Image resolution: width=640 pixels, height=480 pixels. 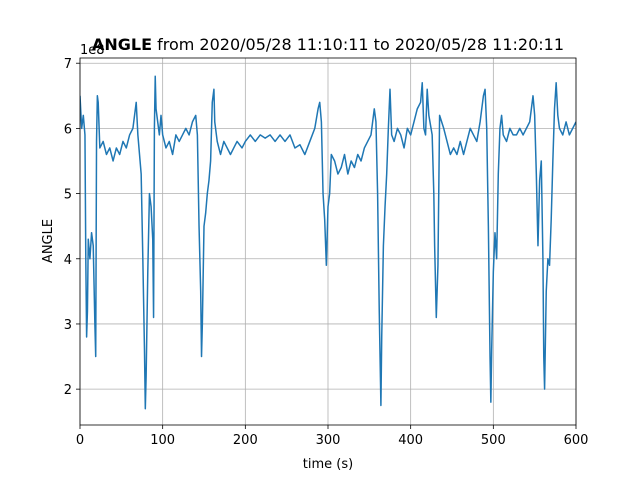 I want to click on title-bold: ANGLE, so click(x=122, y=44).